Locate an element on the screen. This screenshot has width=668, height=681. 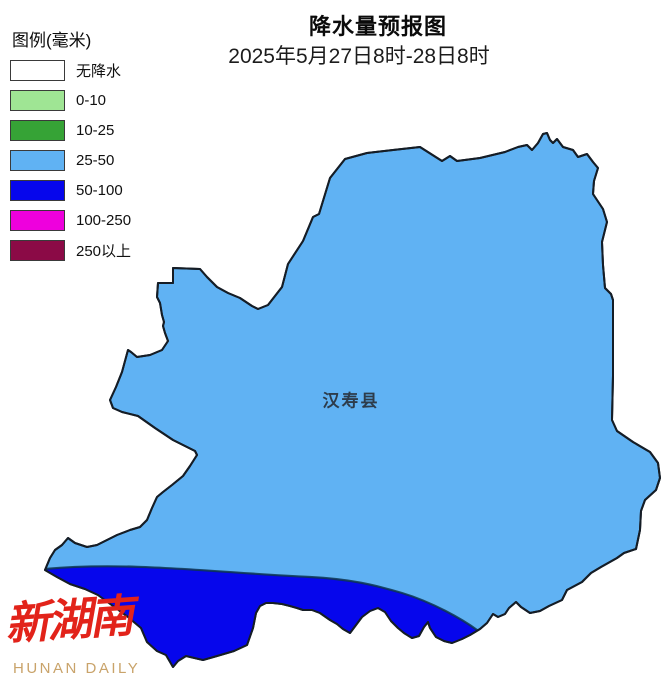
hunan-daily-logo-en: HUNAN DAILY is located at coordinates (77, 668).